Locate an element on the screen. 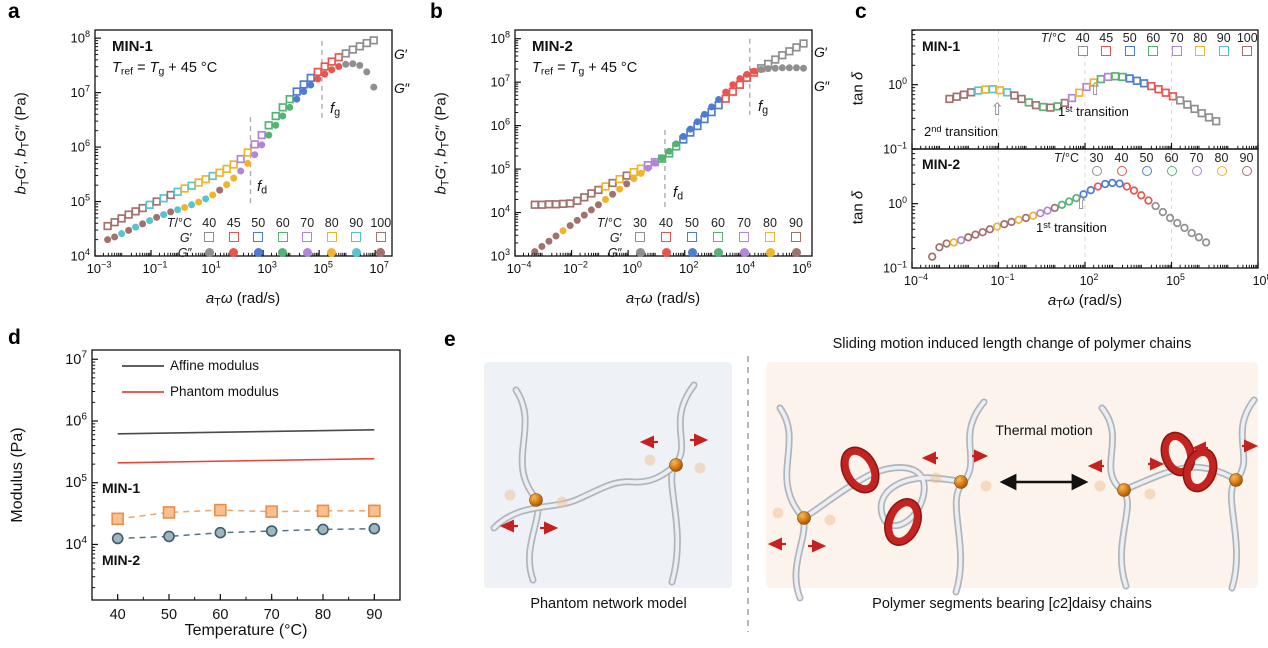 Image resolution: width=1268 pixels, height=648 pixels. svg-text: 10−4 is located at coordinates (916, 280).